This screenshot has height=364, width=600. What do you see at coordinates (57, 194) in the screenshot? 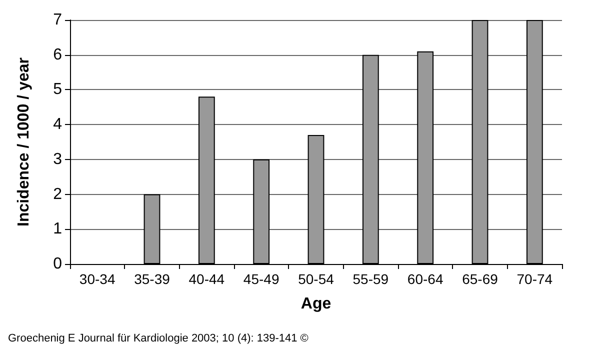
I see `y-tick-label: 2` at bounding box center [57, 194].